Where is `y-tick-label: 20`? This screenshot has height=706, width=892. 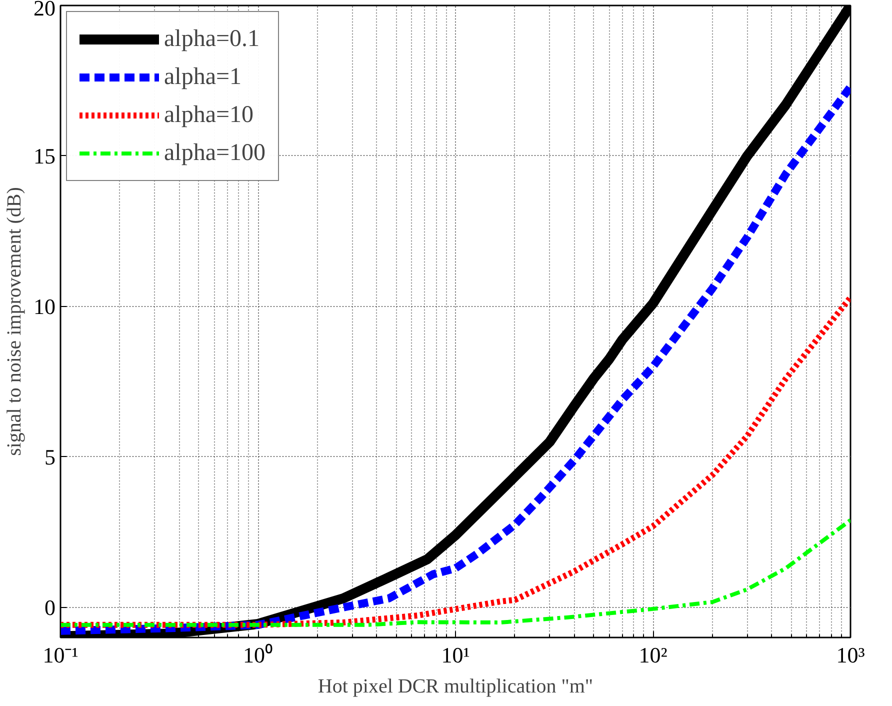
y-tick-label: 20 is located at coordinates (45, 10).